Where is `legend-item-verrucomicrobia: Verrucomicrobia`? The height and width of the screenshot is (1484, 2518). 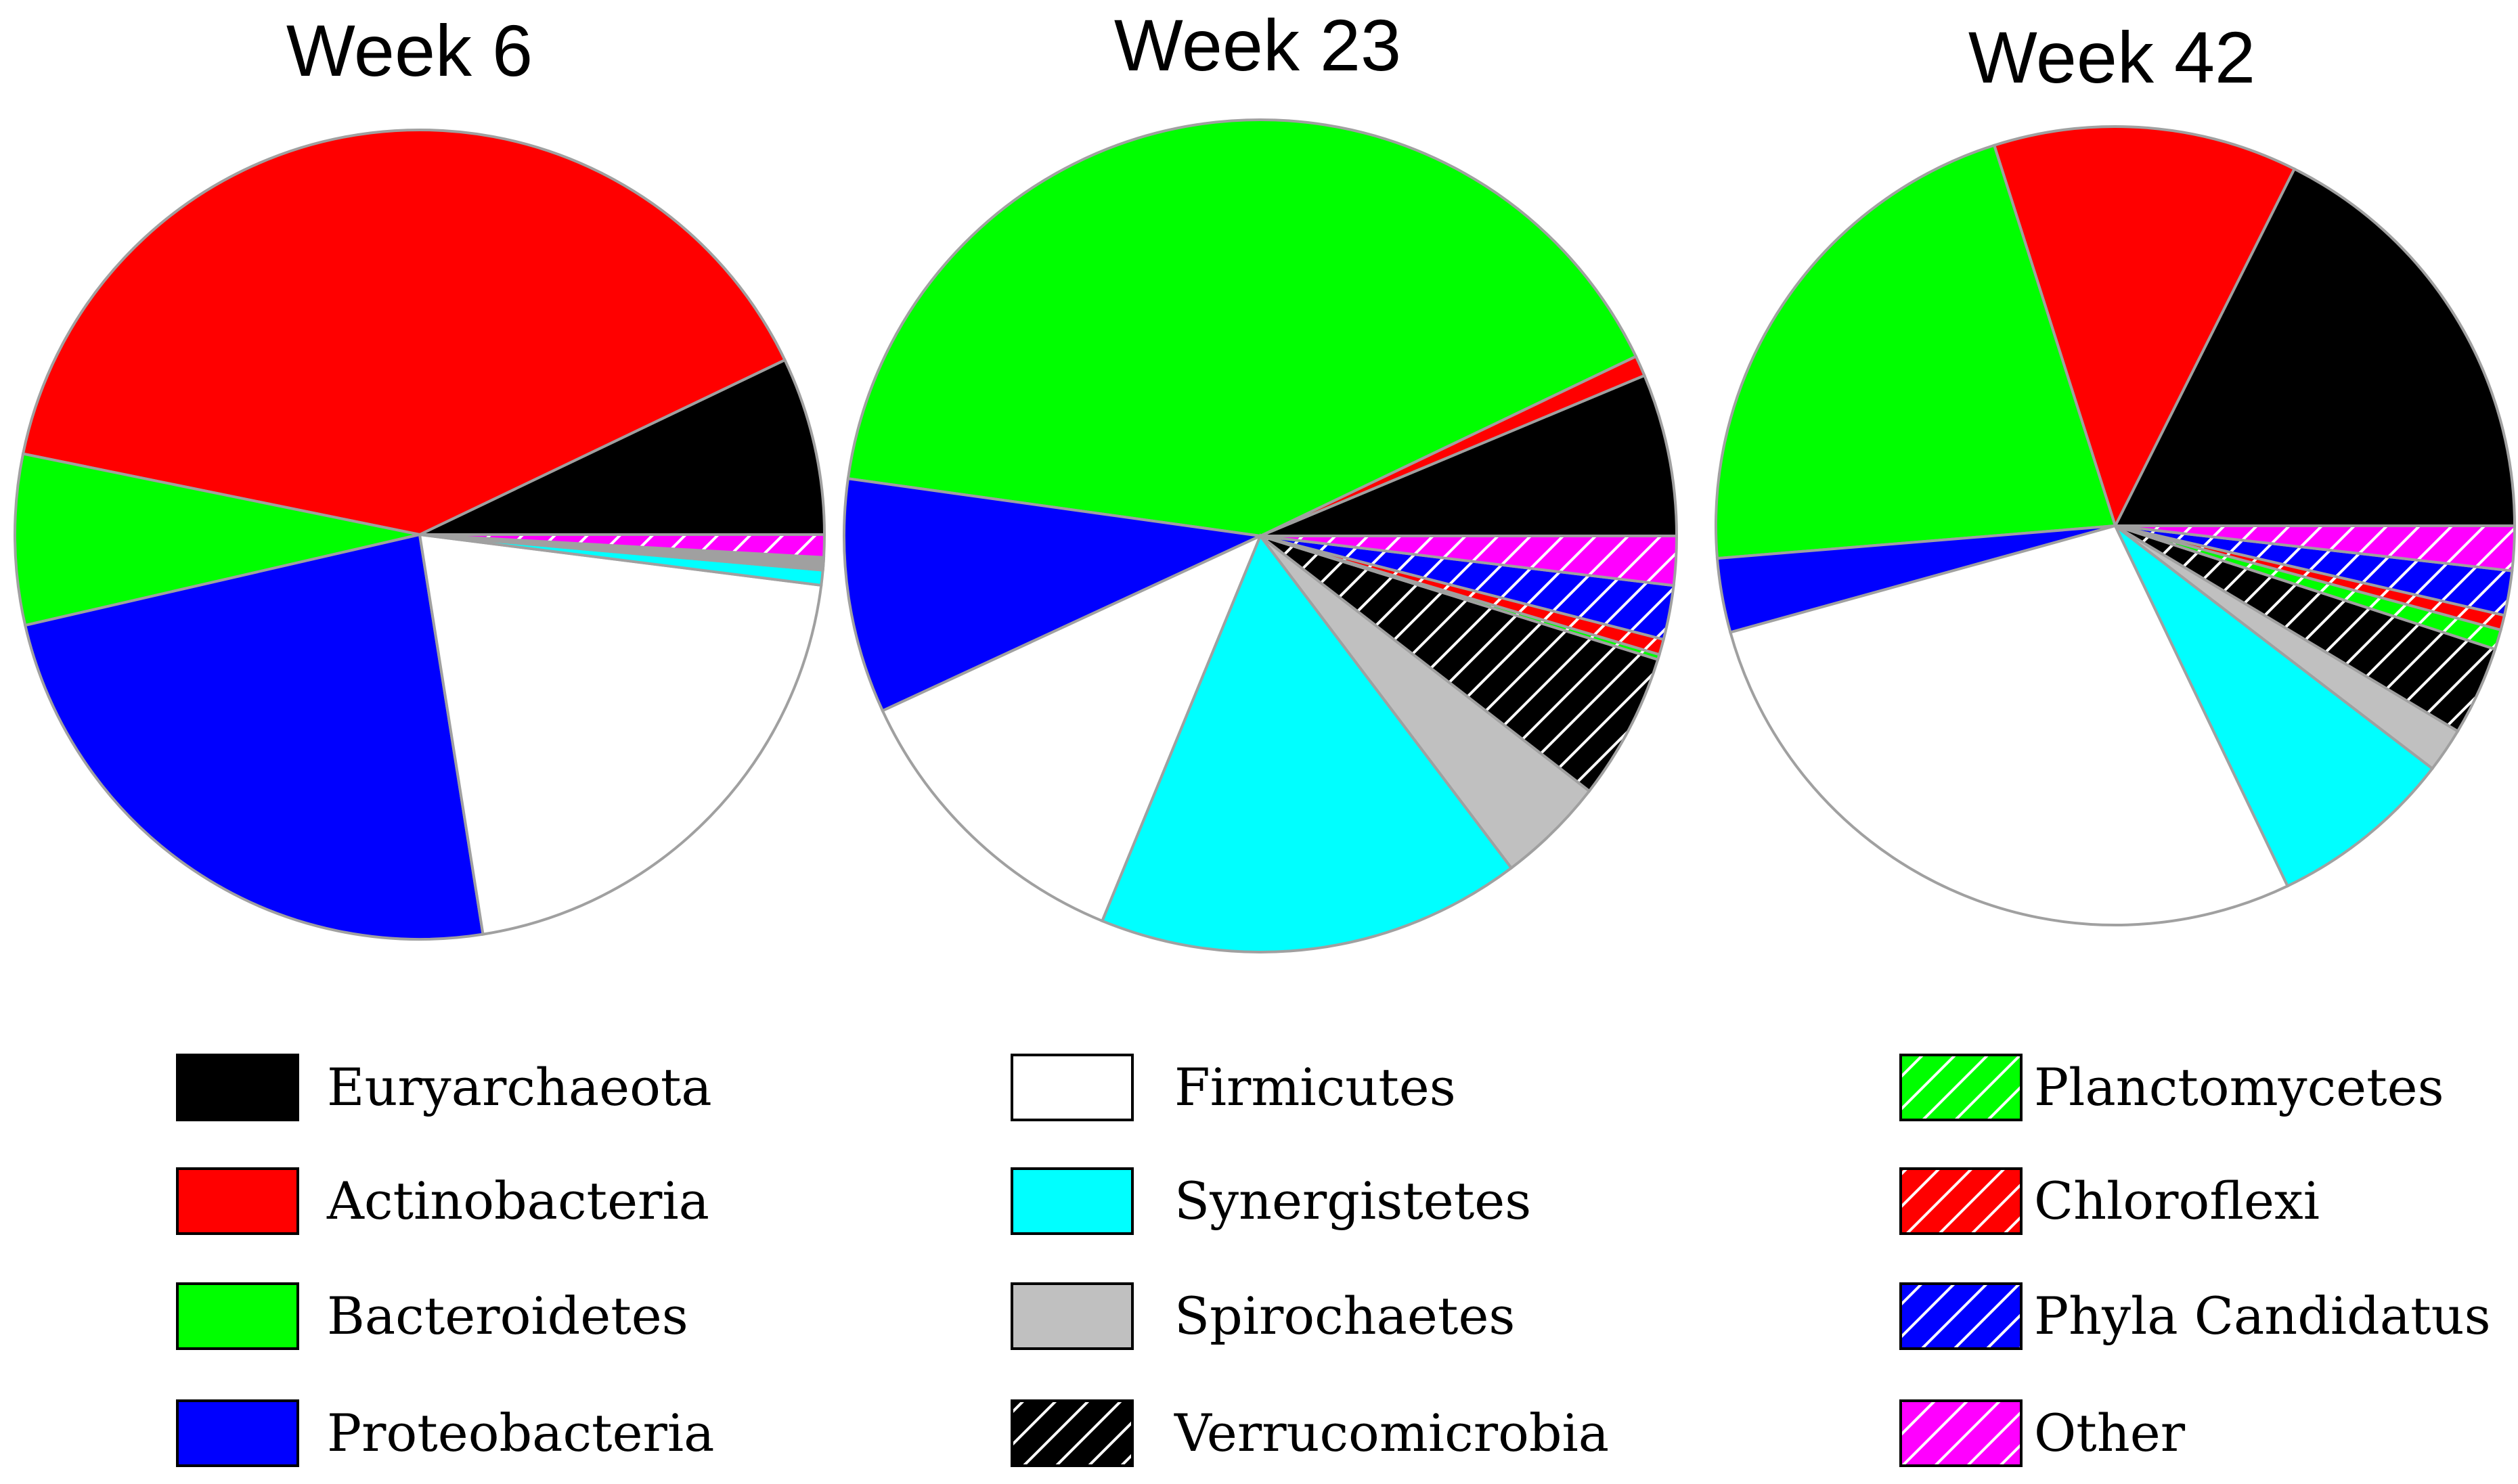
legend-item-verrucomicrobia: Verrucomicrobia is located at coordinates (1310, 1433).